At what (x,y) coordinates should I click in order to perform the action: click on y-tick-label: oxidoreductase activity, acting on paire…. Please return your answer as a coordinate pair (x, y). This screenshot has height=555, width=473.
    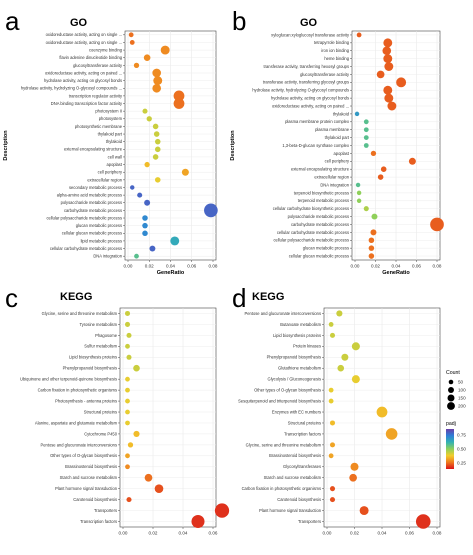
    Looking at the image, I should click on (83, 72).